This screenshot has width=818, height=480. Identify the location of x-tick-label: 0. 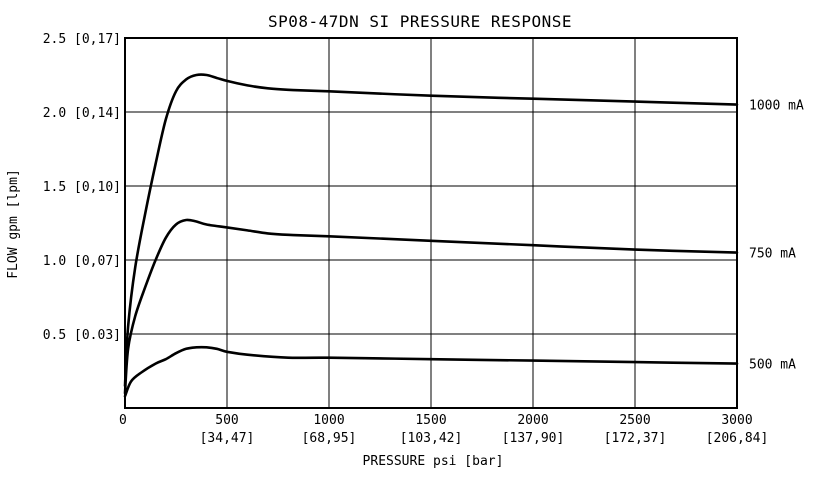
(123, 420).